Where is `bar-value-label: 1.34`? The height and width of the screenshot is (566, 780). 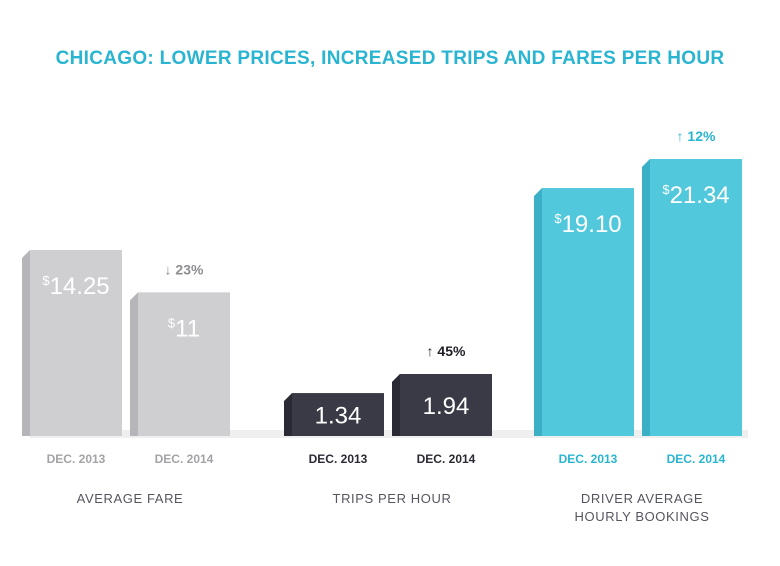 bar-value-label: 1.34 is located at coordinates (338, 416).